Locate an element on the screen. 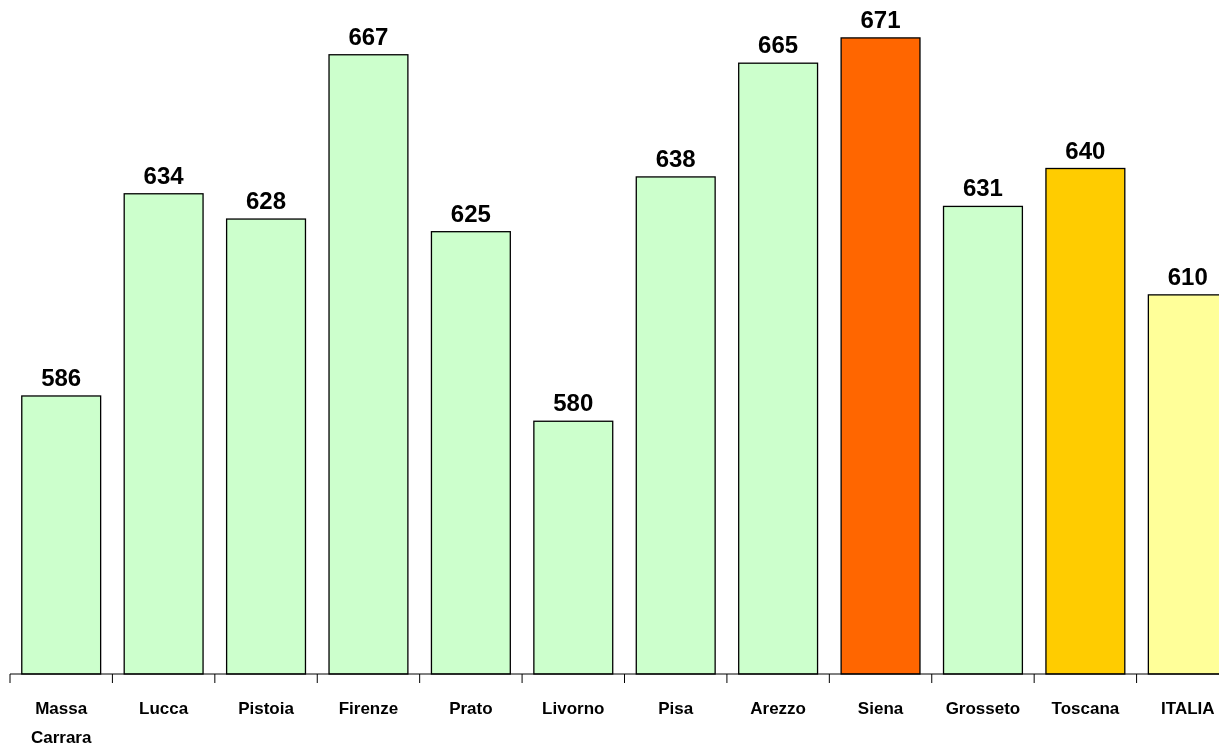  x-tick-label: Arezzo is located at coordinates (778, 708).